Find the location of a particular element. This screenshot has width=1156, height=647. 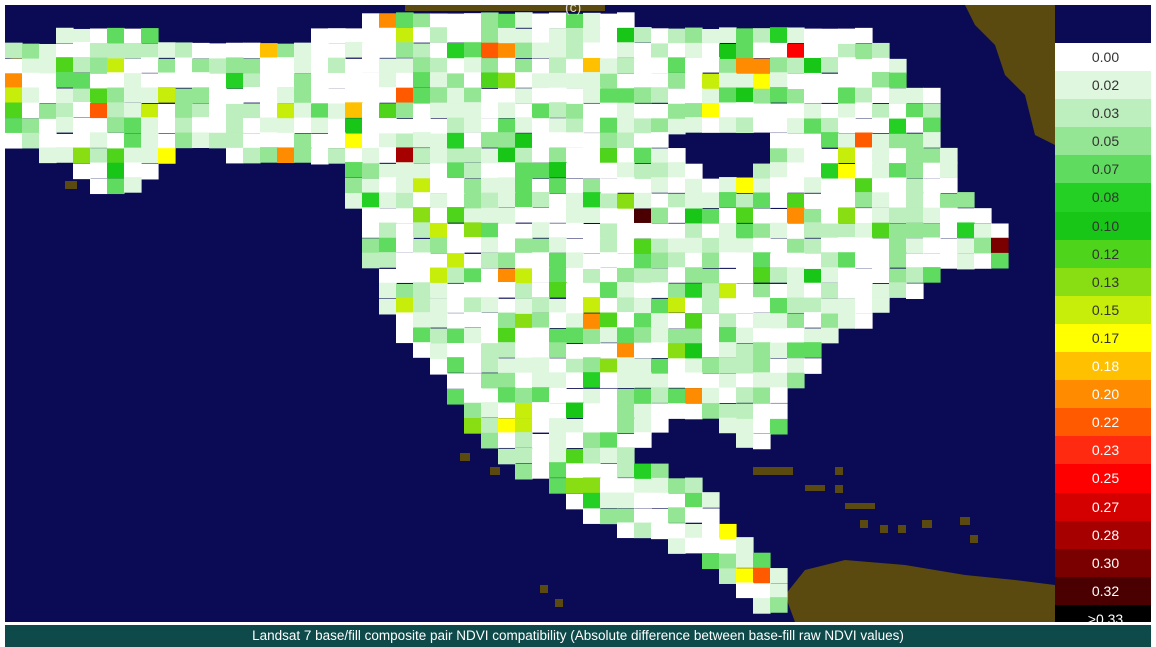

island-land is located at coordinates (927, 524).